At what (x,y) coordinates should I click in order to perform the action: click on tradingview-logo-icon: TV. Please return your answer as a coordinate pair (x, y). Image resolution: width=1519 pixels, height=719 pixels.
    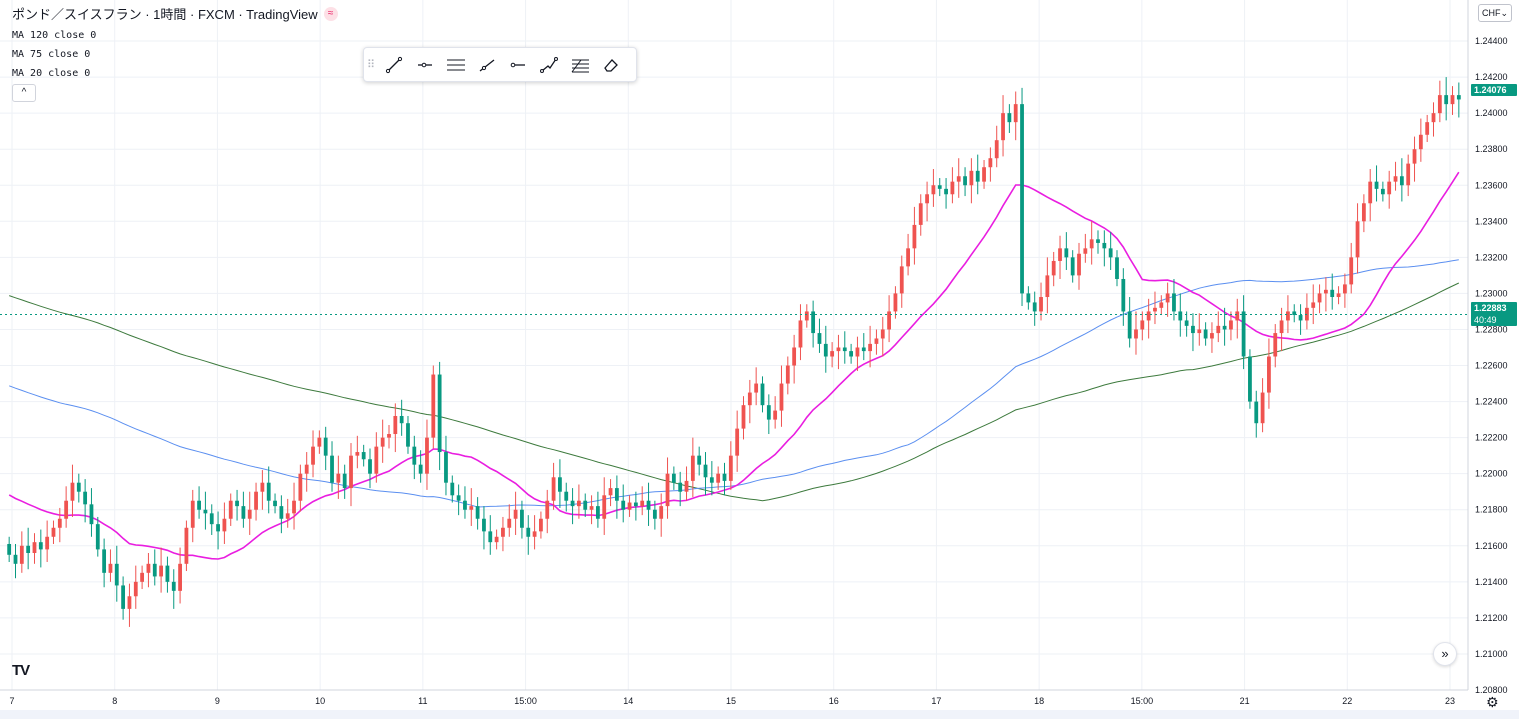
    Looking at the image, I should click on (21, 670).